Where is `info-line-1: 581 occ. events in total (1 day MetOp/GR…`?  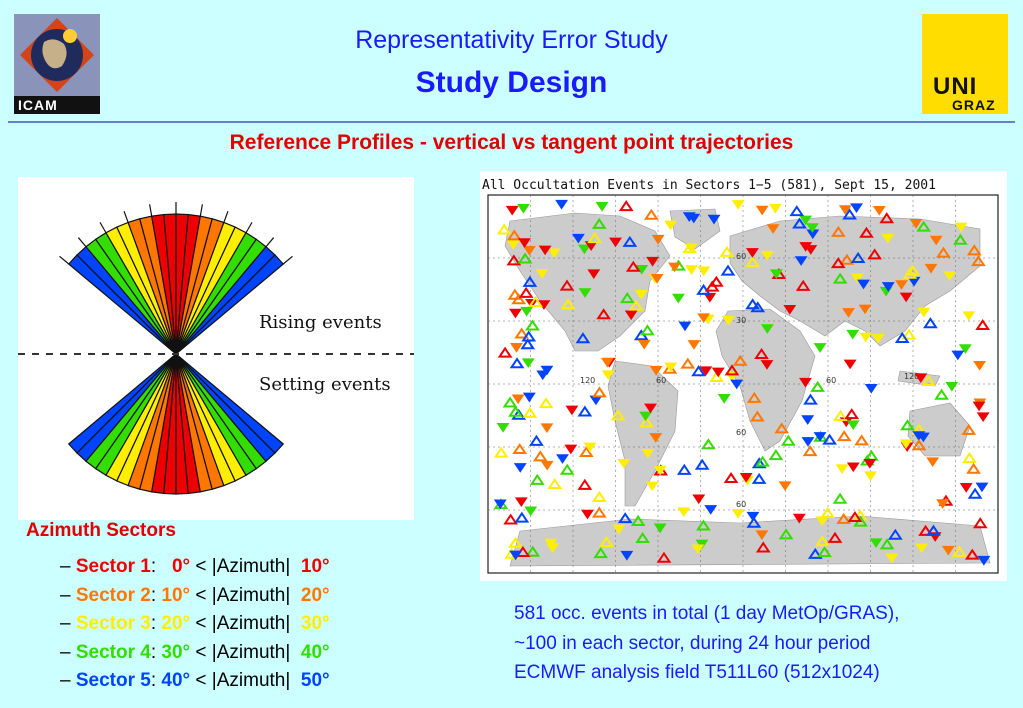
info-line-1: 581 occ. events in total (1 day MetOp/GR… is located at coordinates (707, 613).